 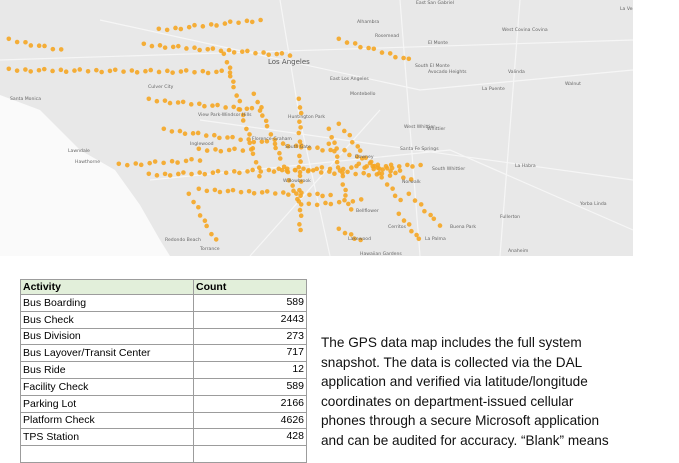 I want to click on map-label: Santa Monica, so click(x=25, y=99).